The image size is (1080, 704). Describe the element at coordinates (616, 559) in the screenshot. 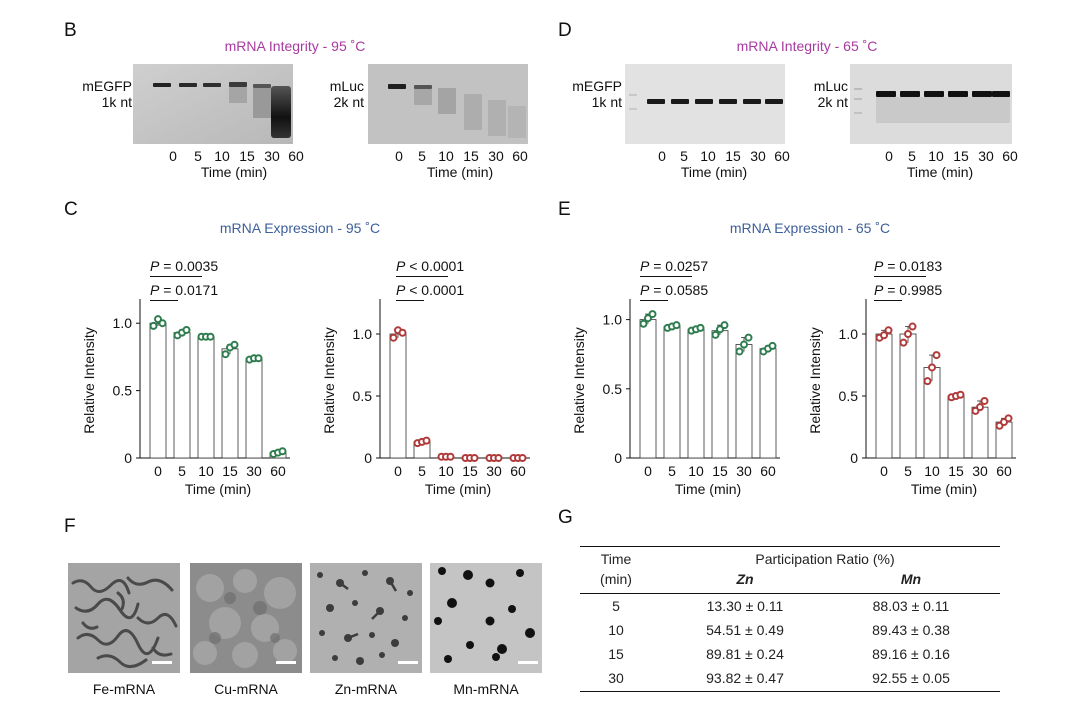

I see `table-head-time: Time` at that location.